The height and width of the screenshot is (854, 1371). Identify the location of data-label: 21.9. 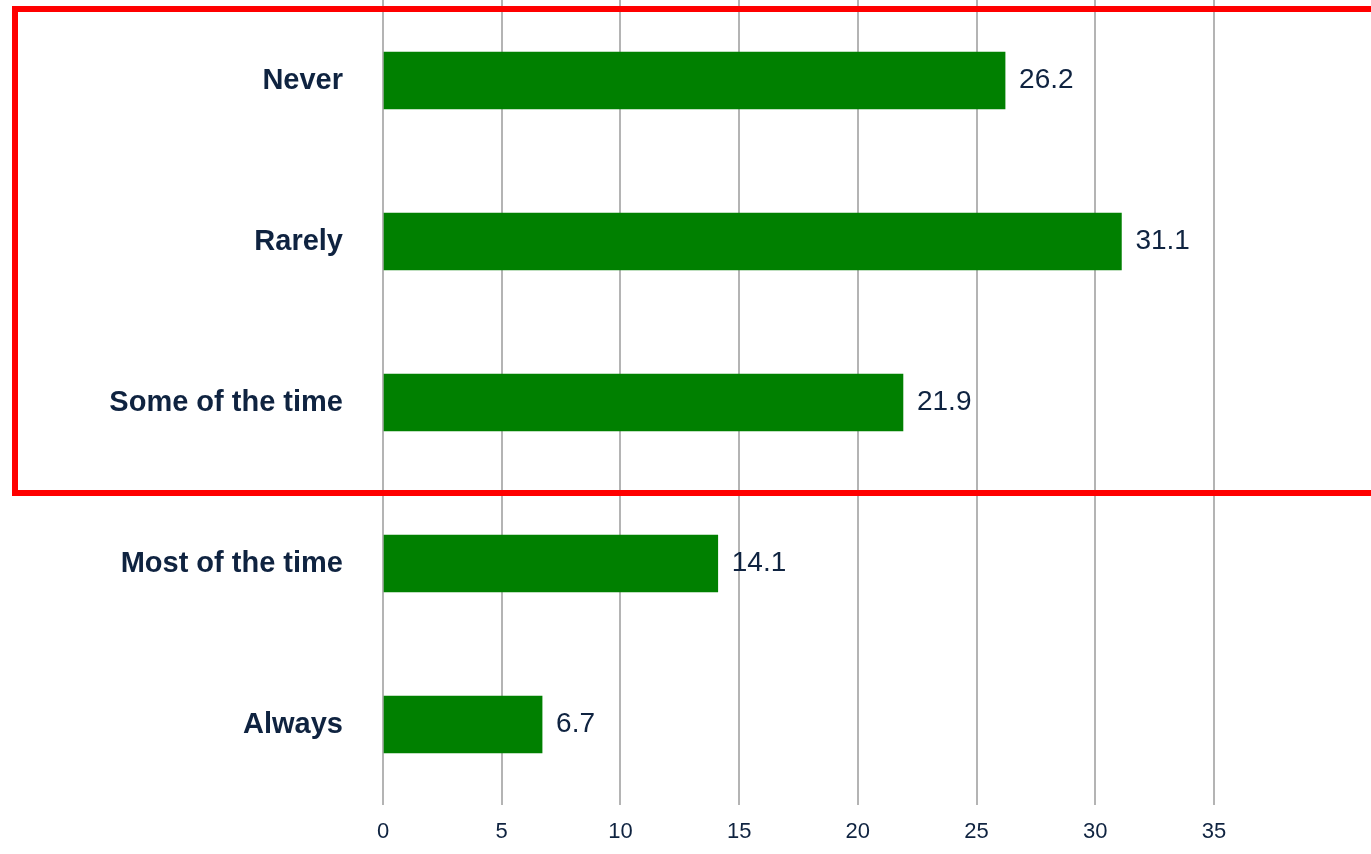
(944, 401).